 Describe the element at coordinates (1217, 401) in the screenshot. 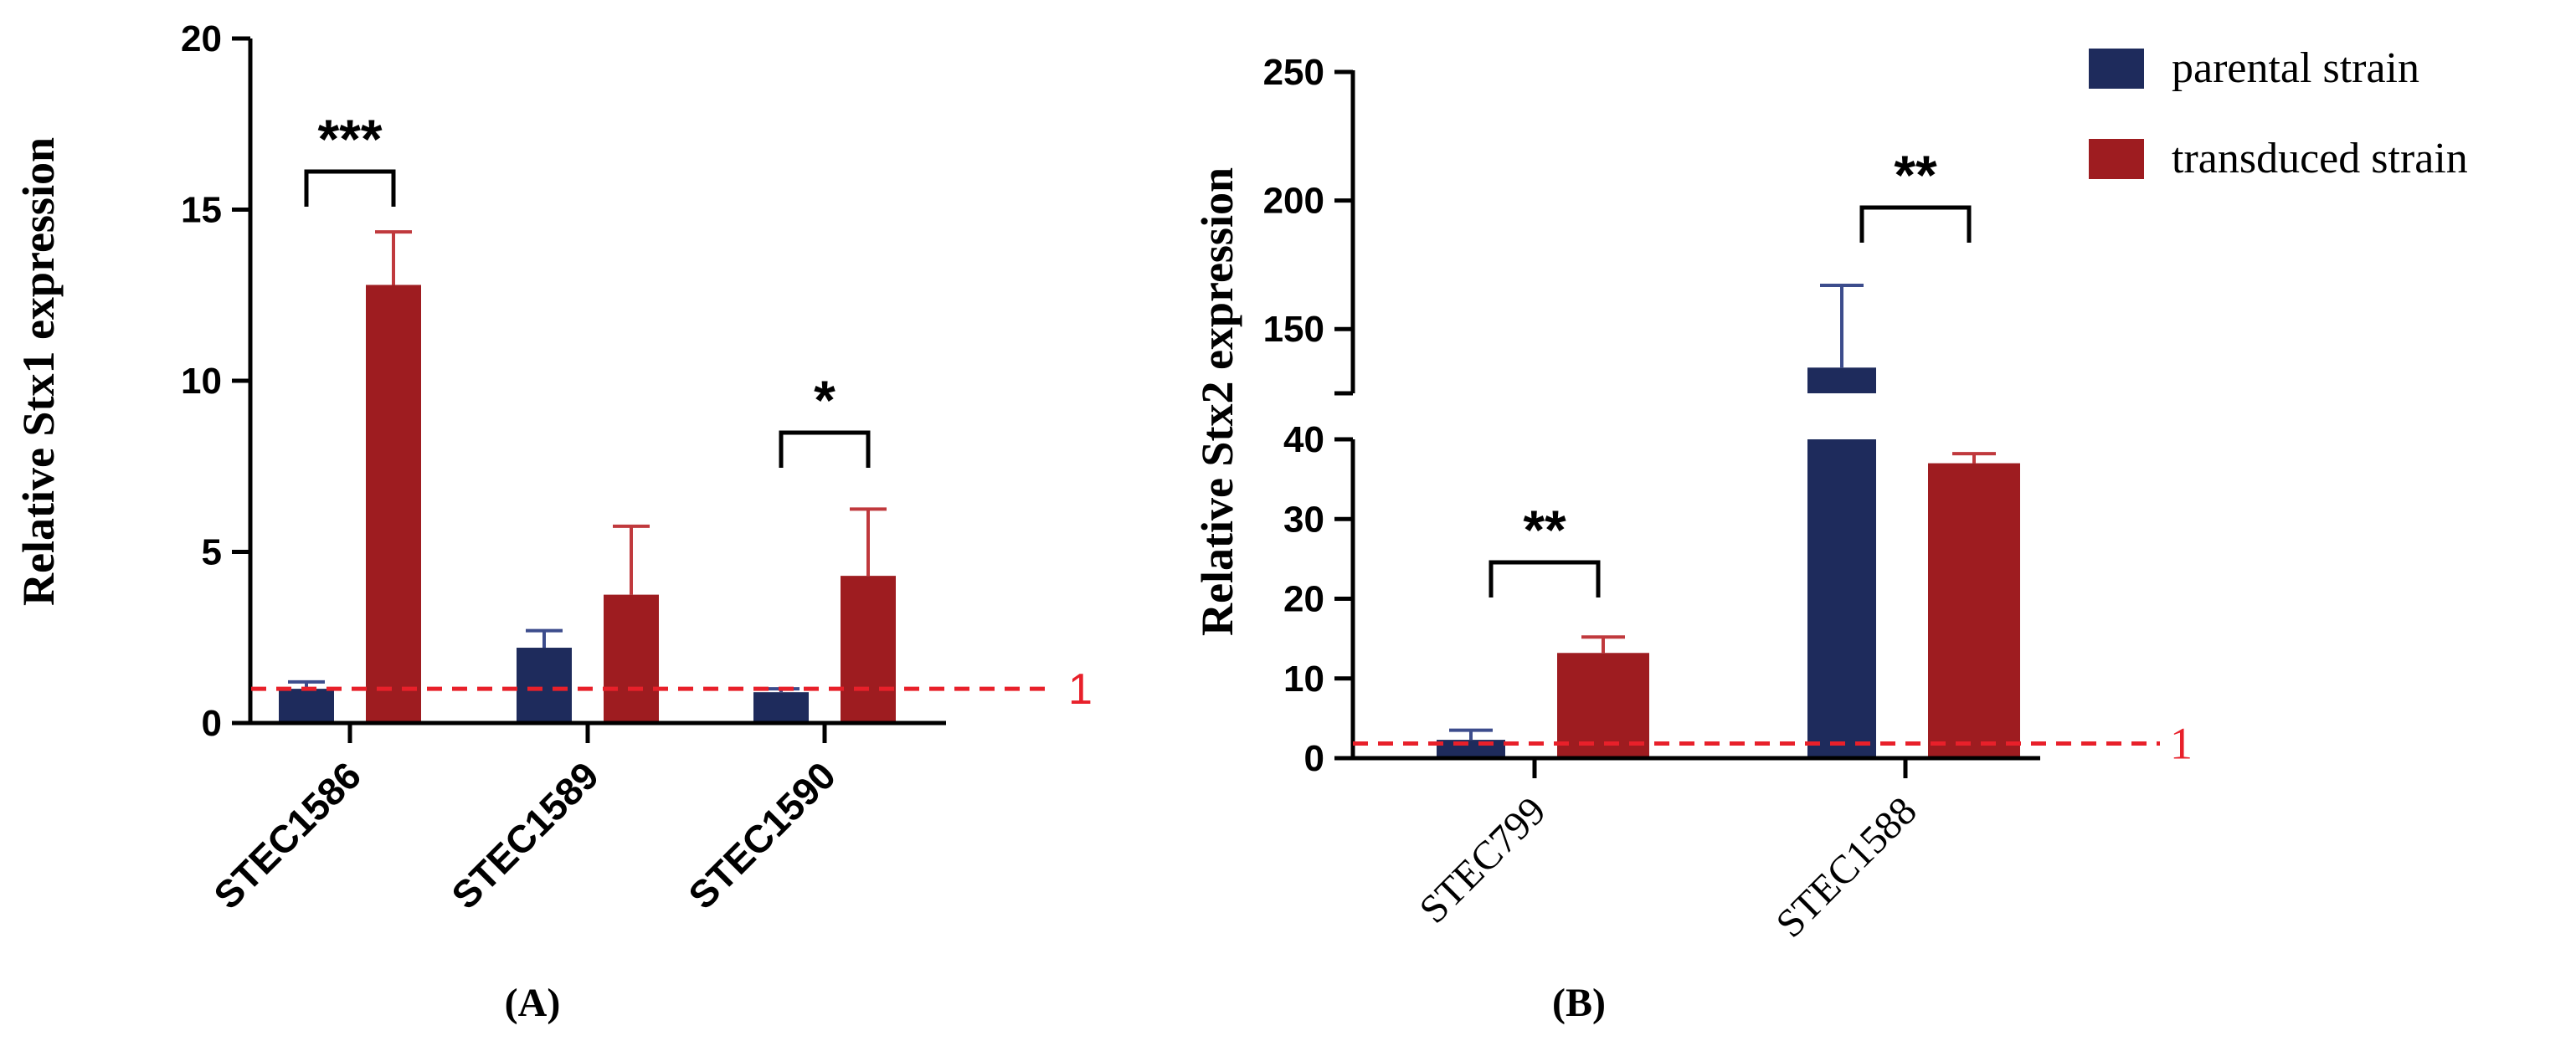

I see `panel-b-y-axis-title: Relative Stx2 expression` at that location.